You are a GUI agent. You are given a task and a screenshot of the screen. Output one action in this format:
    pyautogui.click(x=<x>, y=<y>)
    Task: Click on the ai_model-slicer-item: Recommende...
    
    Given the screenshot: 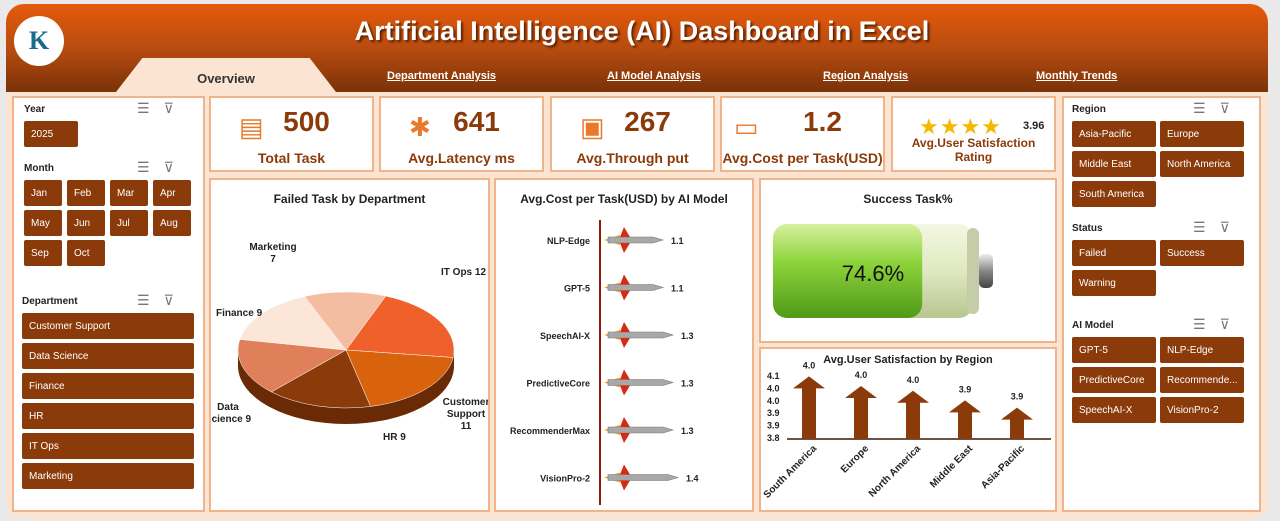 What is the action you would take?
    pyautogui.click(x=1202, y=380)
    